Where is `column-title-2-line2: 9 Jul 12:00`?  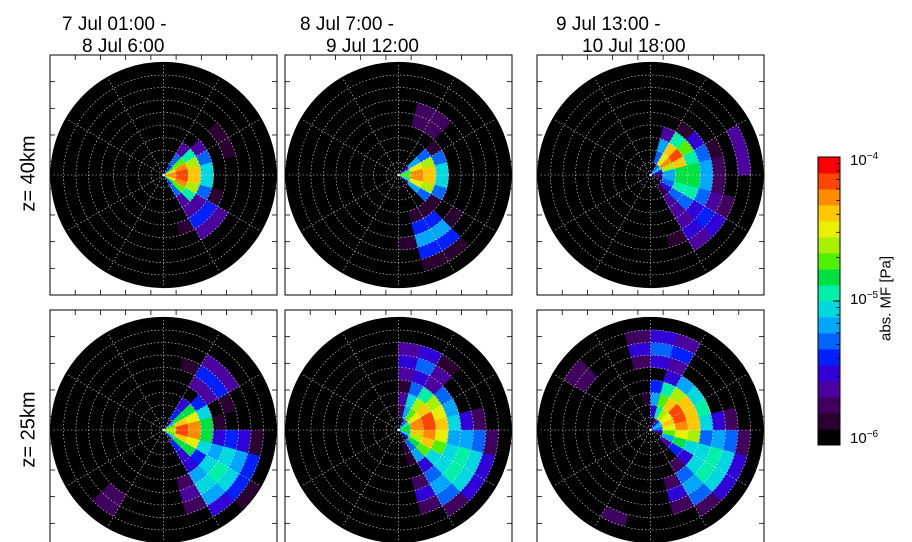 column-title-2-line2: 9 Jul 12:00 is located at coordinates (372, 46).